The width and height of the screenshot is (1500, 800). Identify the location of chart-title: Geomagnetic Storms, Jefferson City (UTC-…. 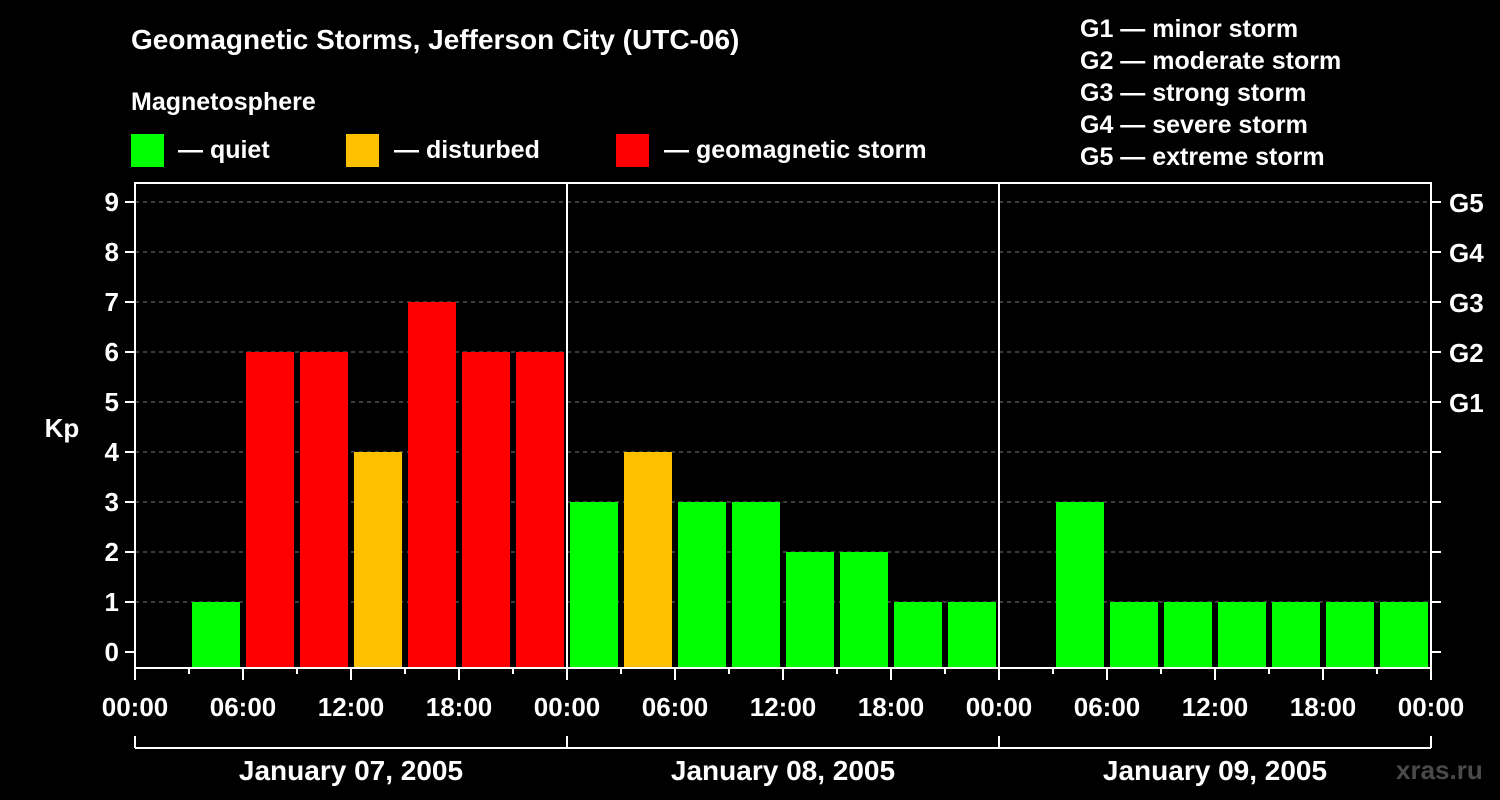
(435, 39).